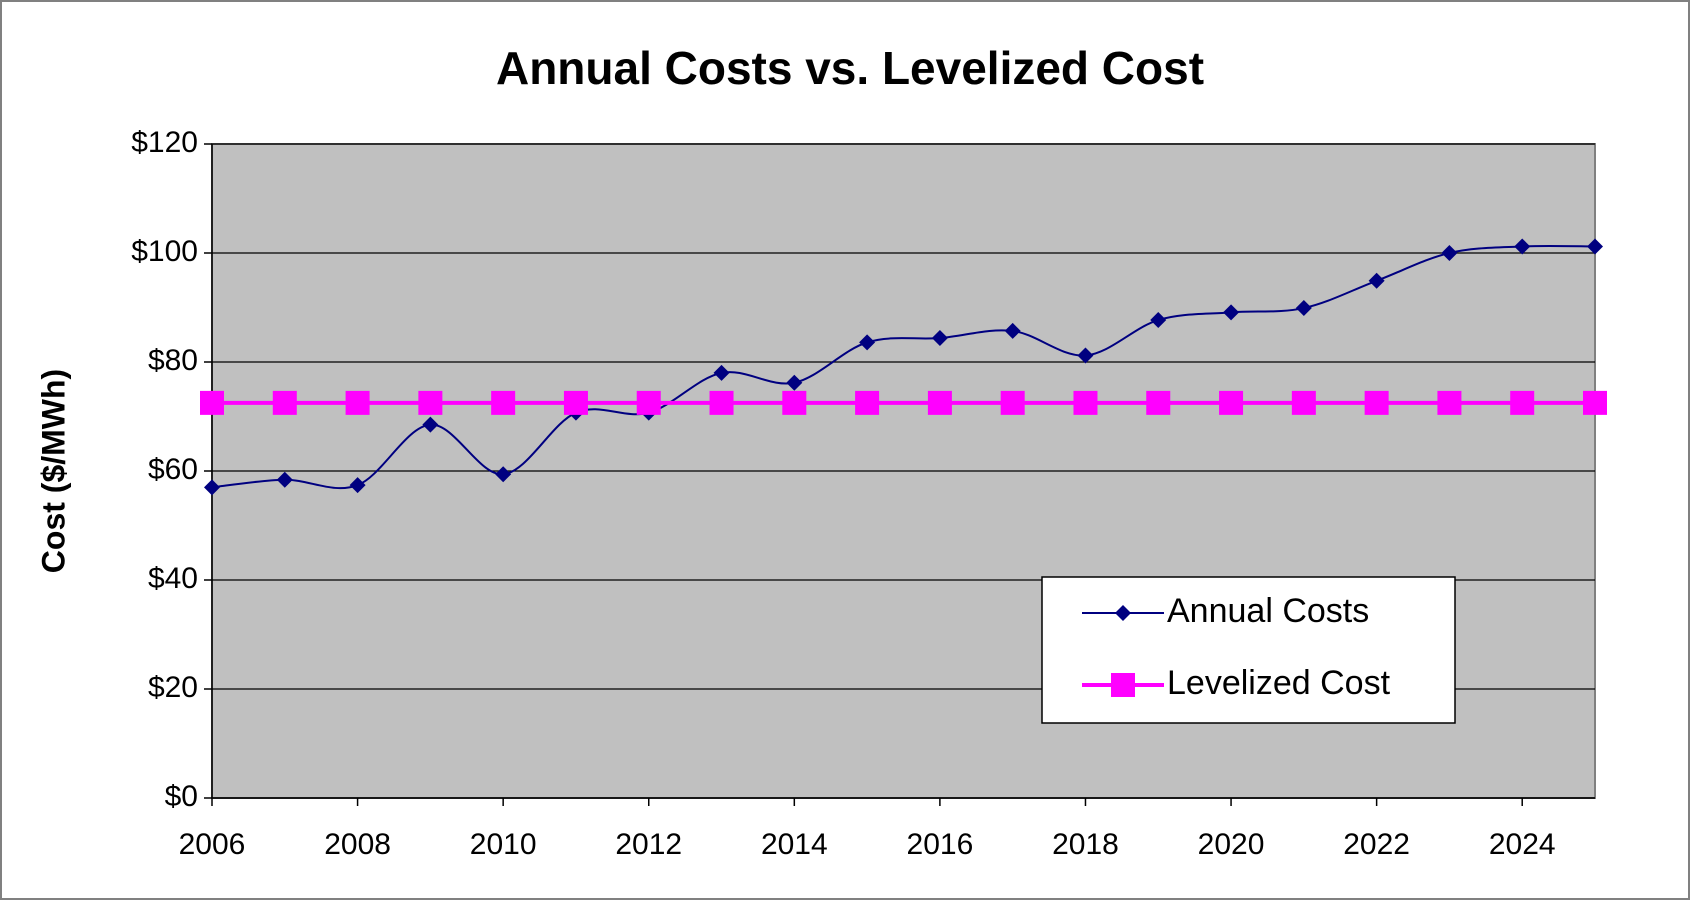  What do you see at coordinates (212, 844) in the screenshot?
I see `x-tick-label: 2006` at bounding box center [212, 844].